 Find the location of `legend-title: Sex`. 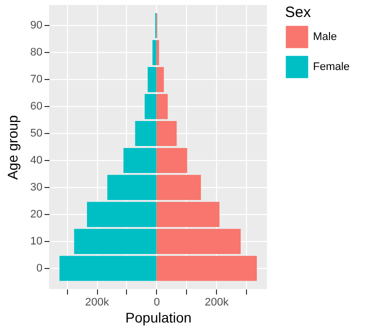

legend-title: Sex is located at coordinates (298, 12).